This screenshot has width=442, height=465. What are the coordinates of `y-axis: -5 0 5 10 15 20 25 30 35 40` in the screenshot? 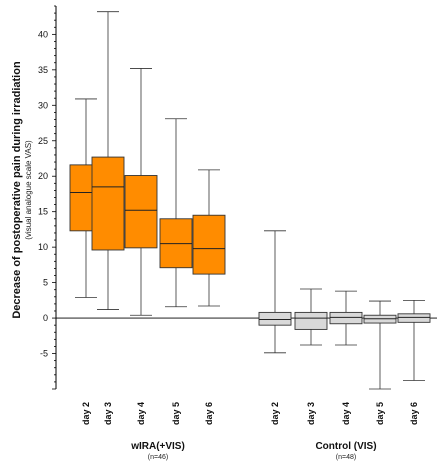 It's located at (47, 197).